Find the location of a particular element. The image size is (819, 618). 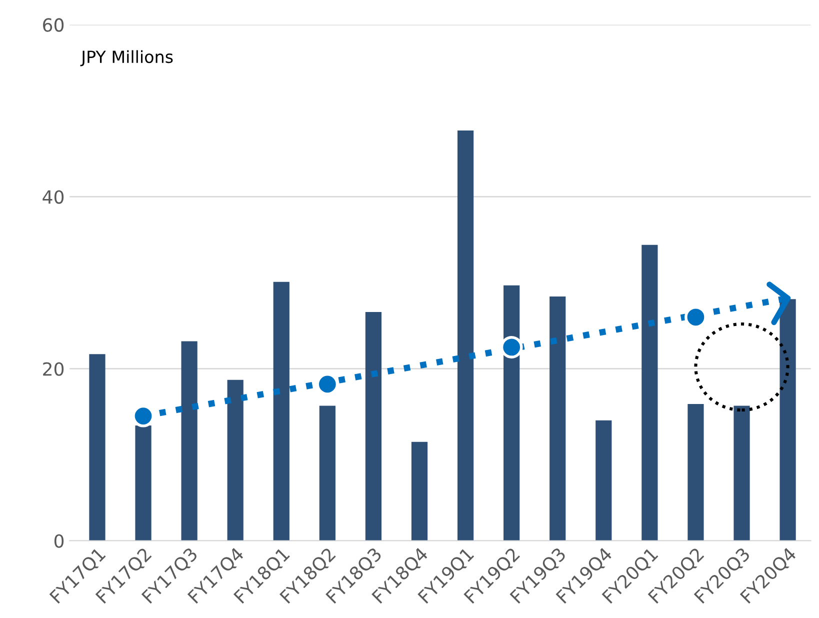

y-tick-label: 0 is located at coordinates (59, 541).